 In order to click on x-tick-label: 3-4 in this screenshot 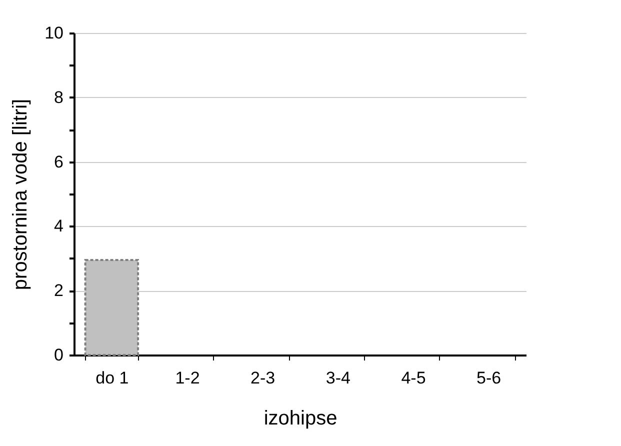, I will do `click(338, 378)`.